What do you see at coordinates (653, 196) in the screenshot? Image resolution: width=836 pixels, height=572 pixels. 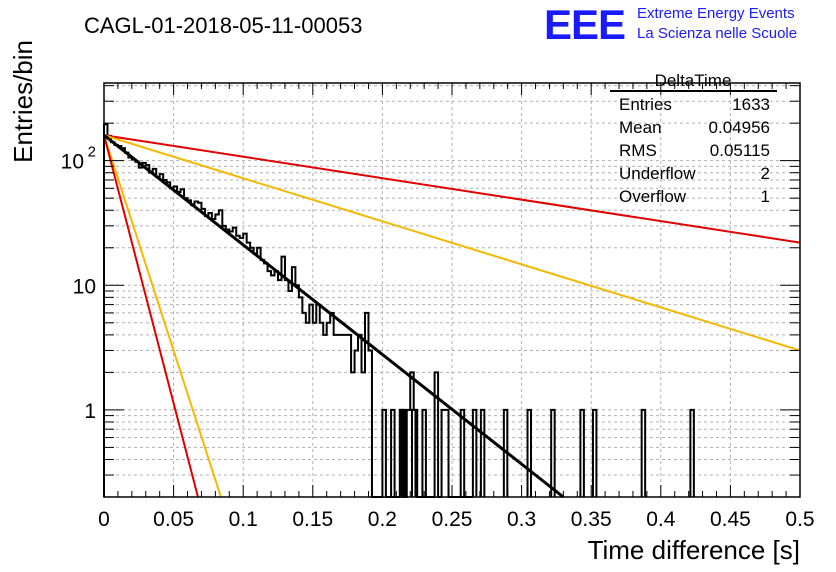 I see `stats-label: Overflow` at bounding box center [653, 196].